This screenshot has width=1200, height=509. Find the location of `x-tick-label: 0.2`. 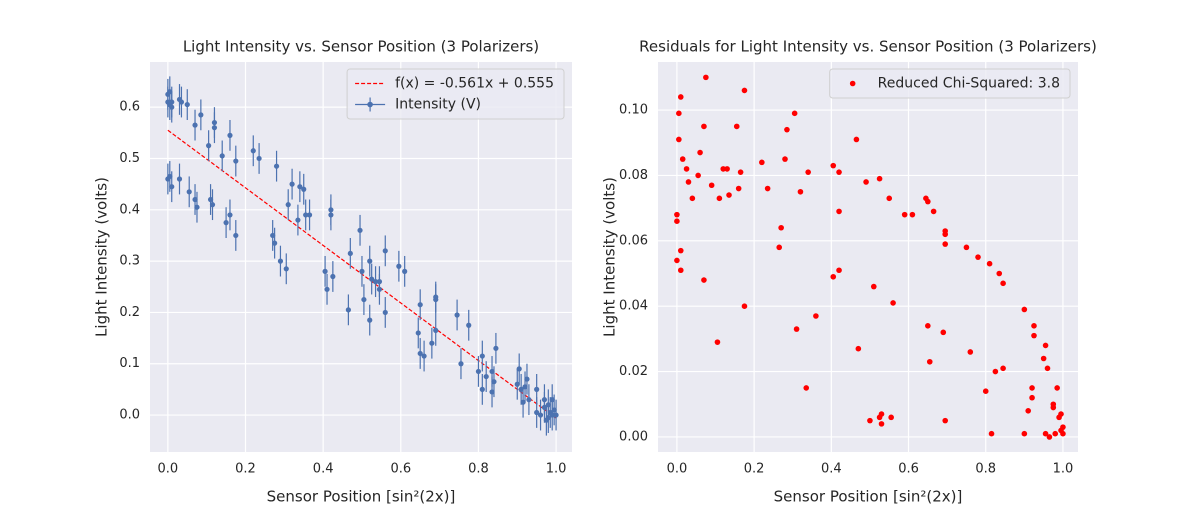

x-tick-label: 0.2 is located at coordinates (754, 469).